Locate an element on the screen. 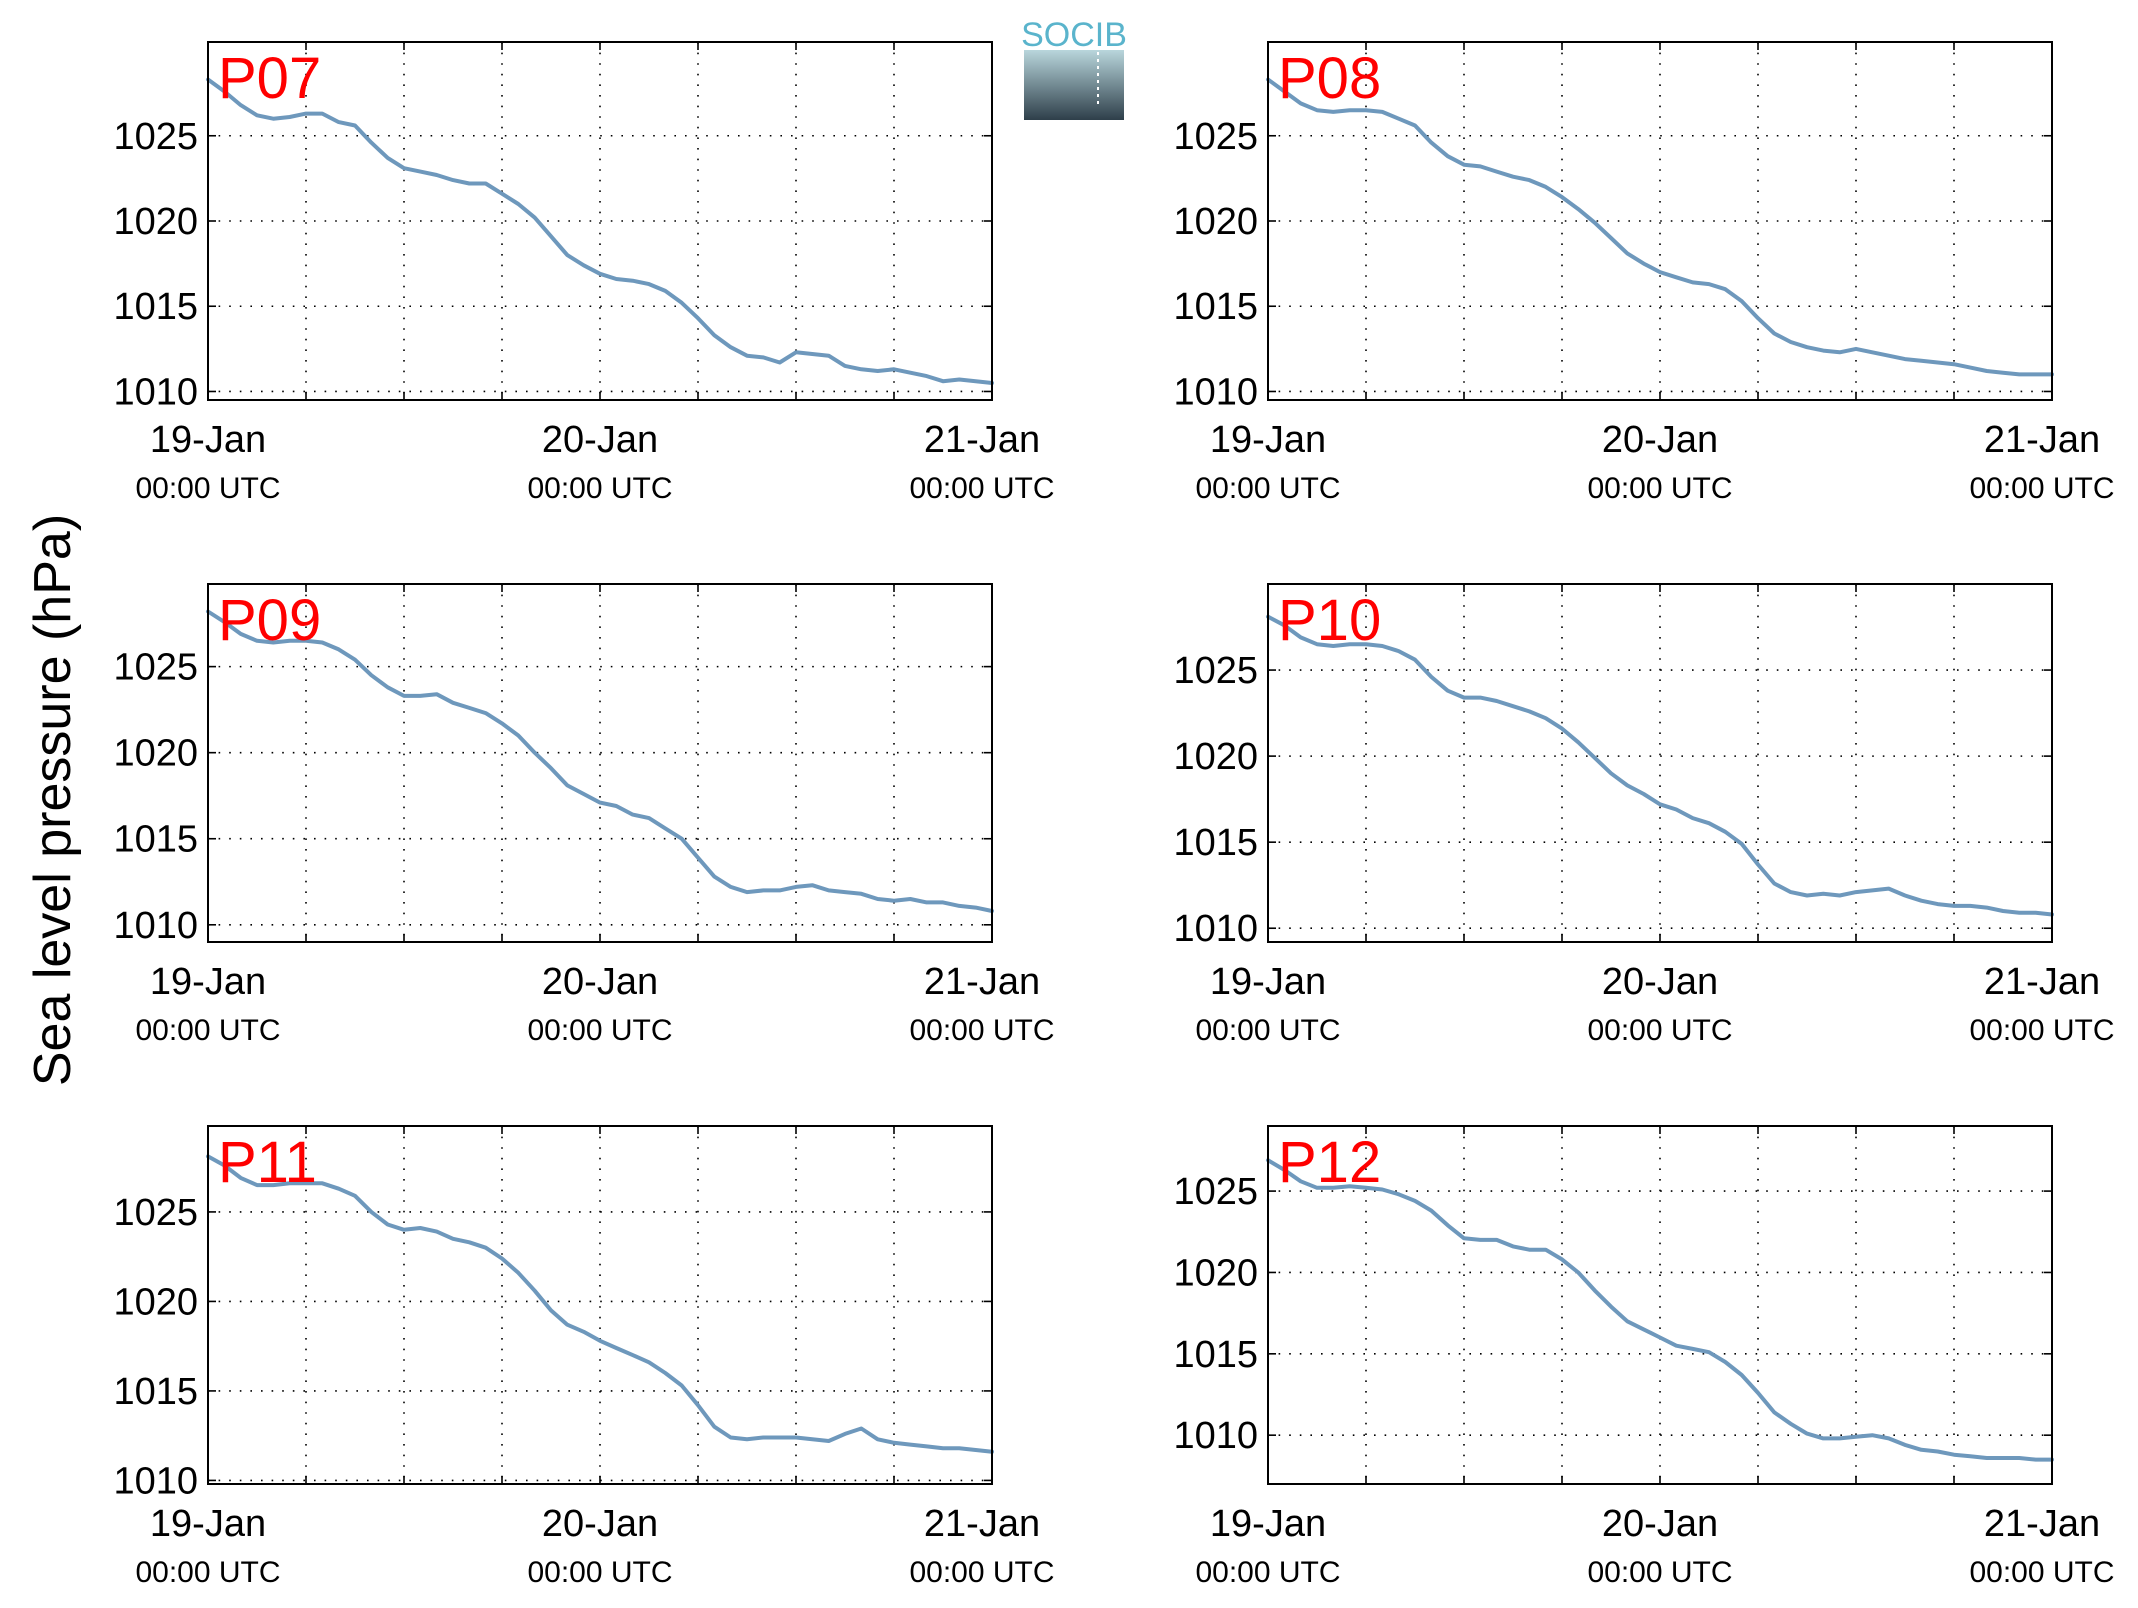 This screenshot has height=1608, width=2138. panel-label: P12 is located at coordinates (1329, 1162).